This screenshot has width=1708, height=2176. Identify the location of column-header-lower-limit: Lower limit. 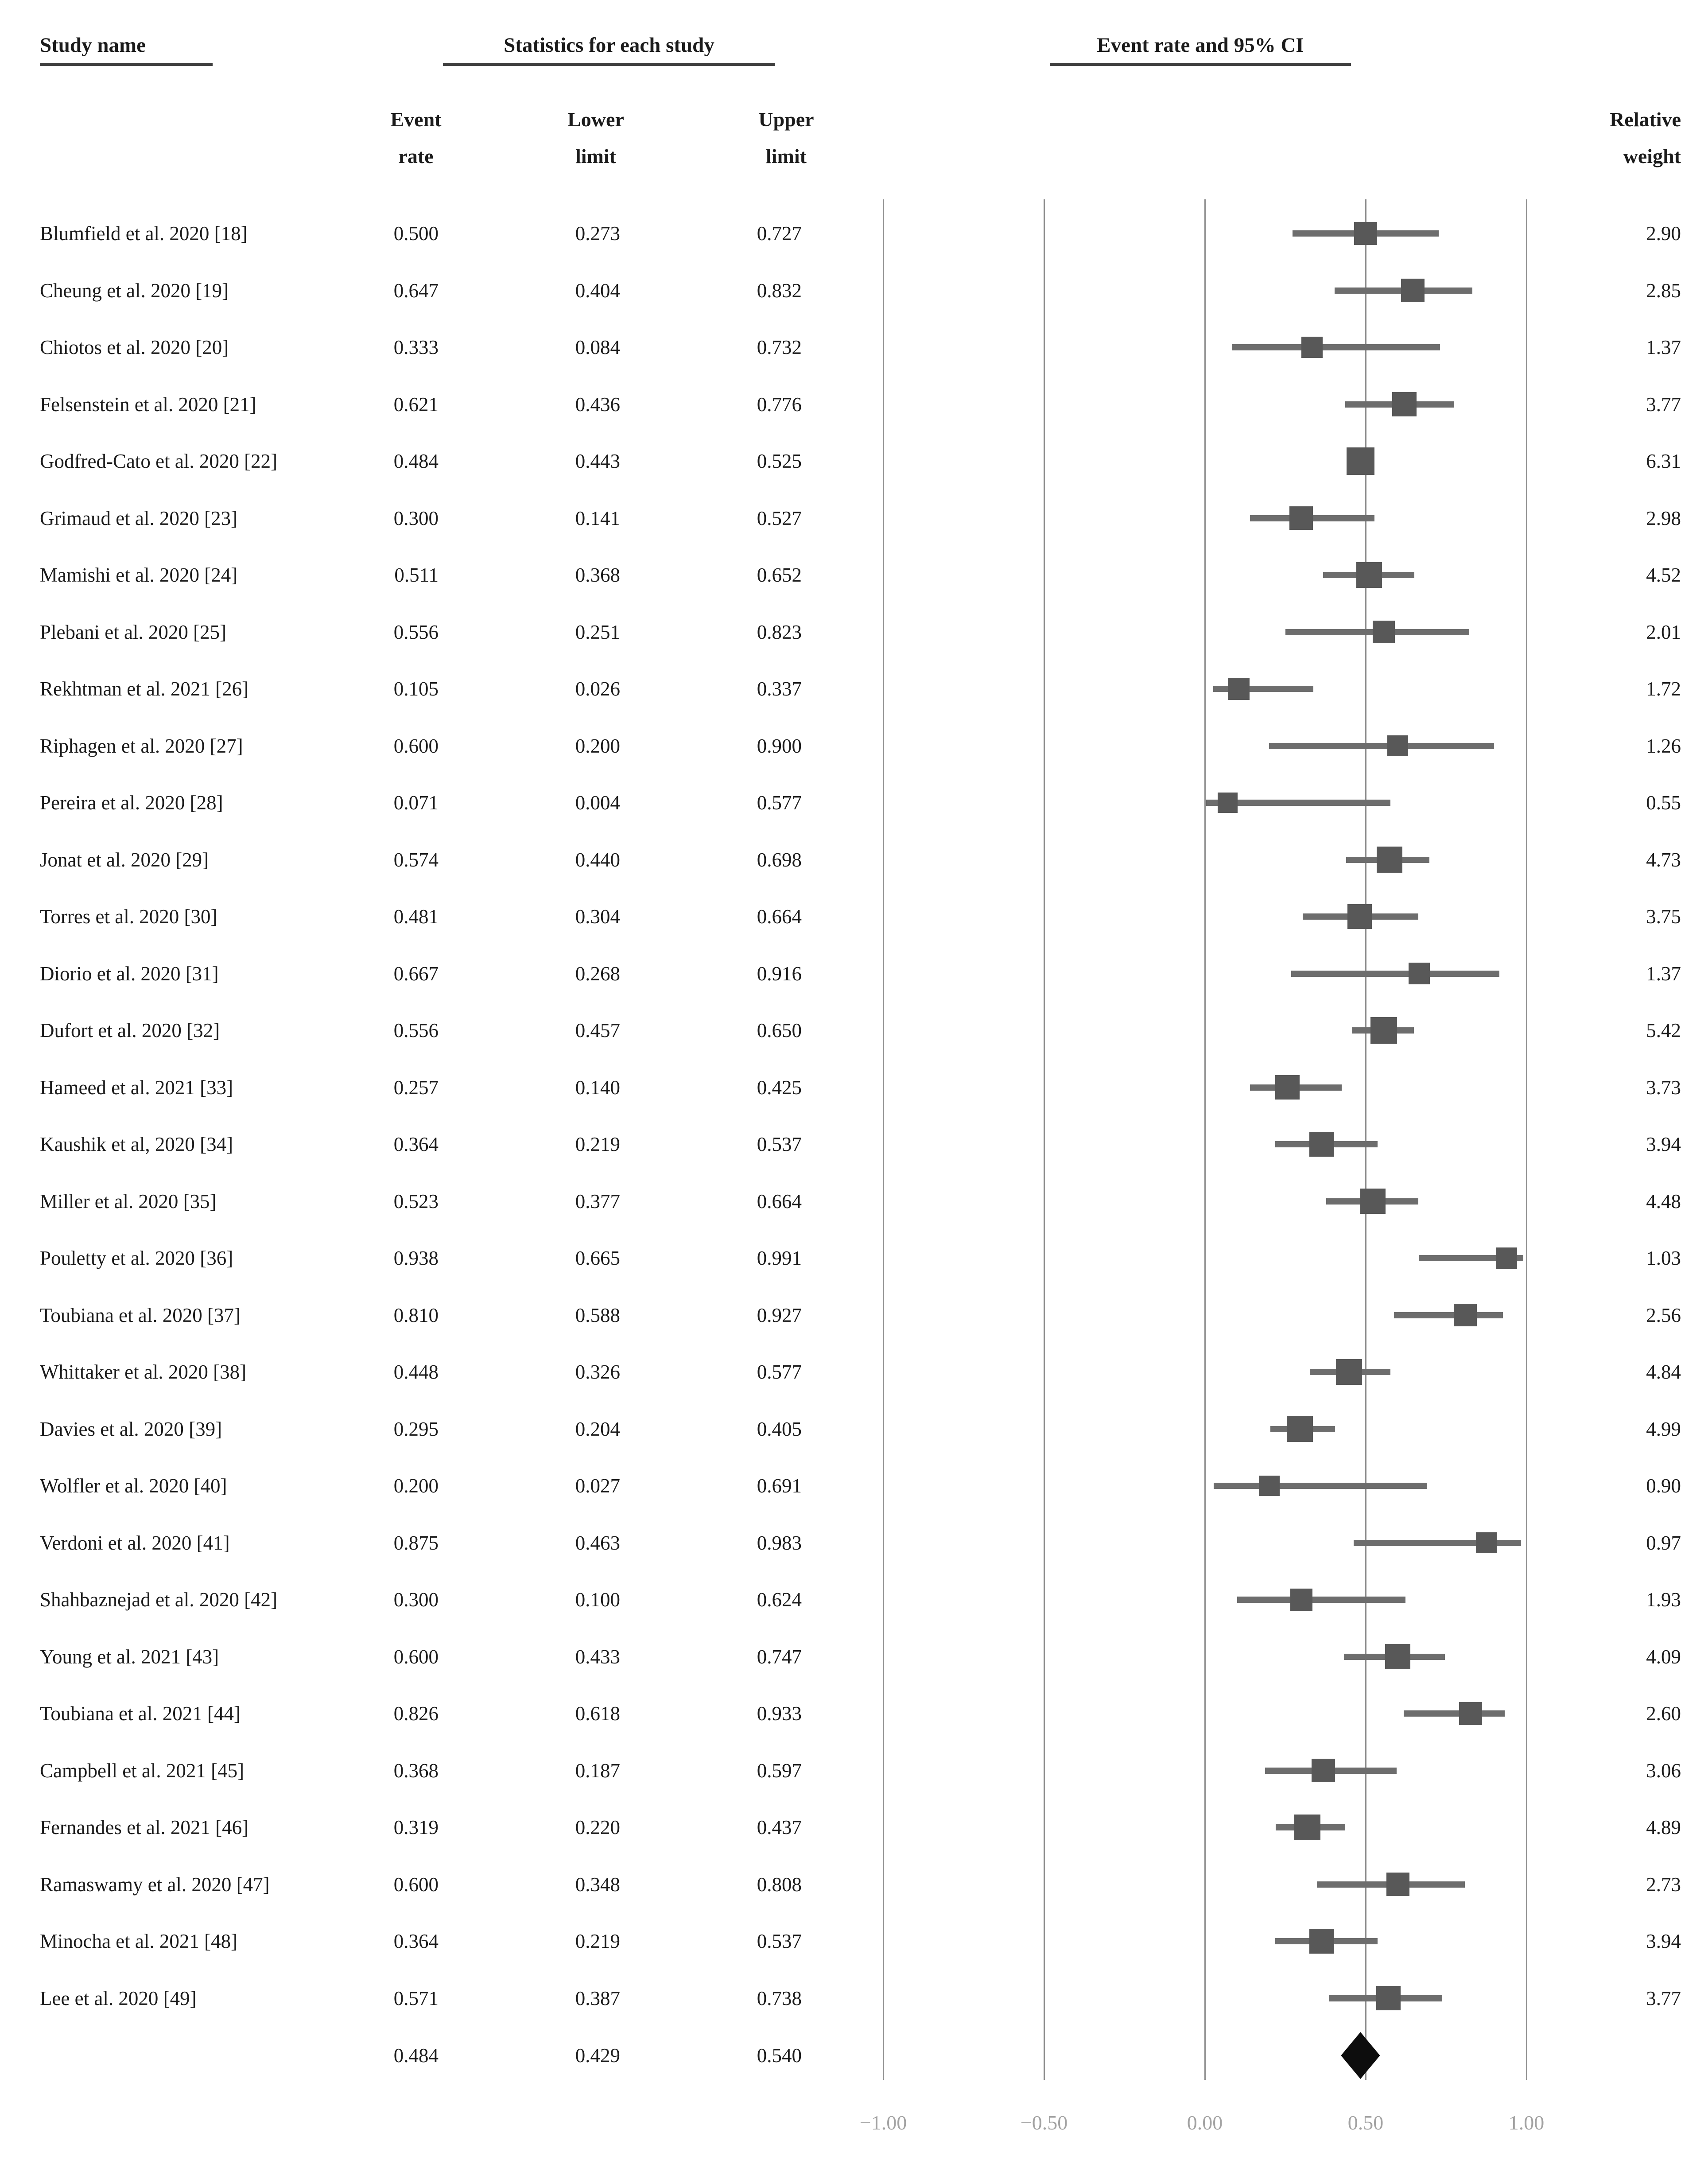
(595, 138).